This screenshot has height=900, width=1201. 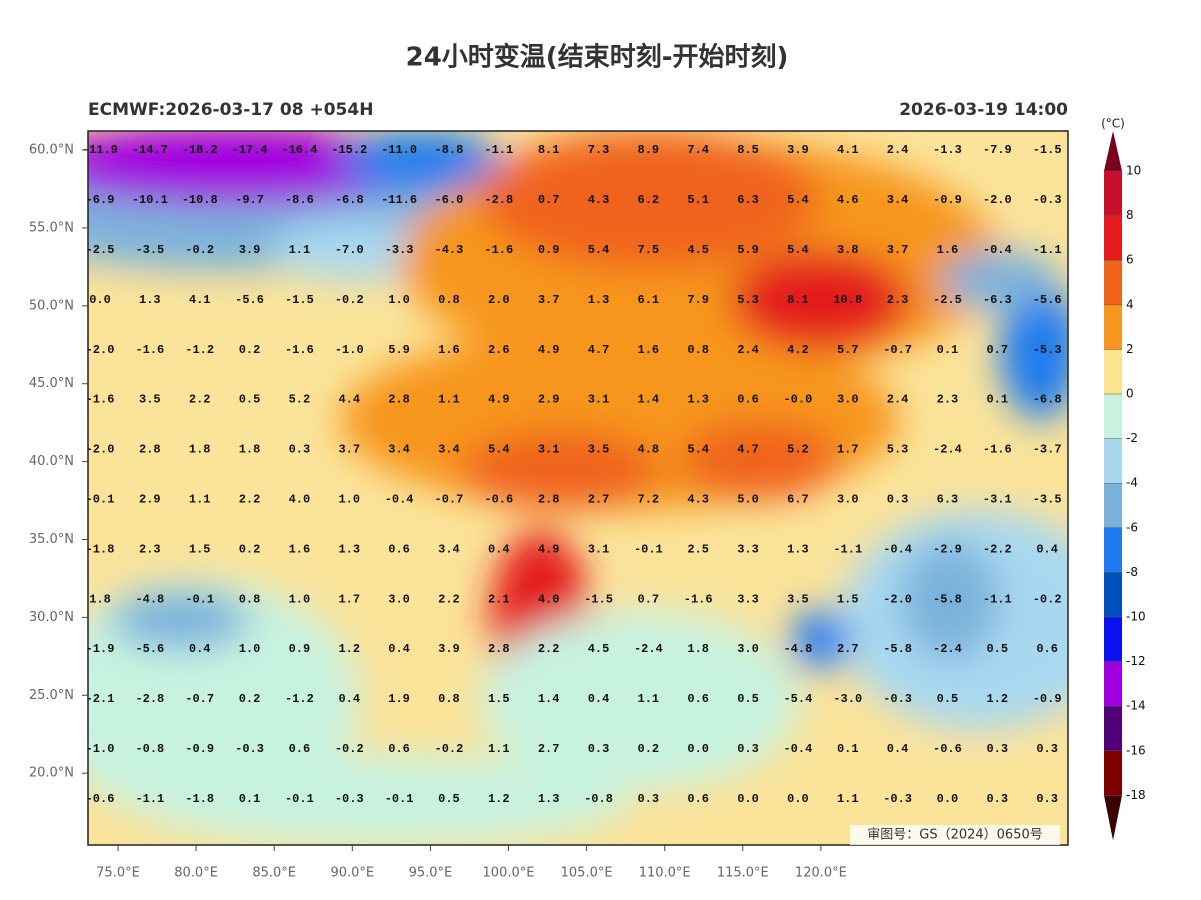 I want to click on grid-value: 5.0, so click(x=748, y=499).